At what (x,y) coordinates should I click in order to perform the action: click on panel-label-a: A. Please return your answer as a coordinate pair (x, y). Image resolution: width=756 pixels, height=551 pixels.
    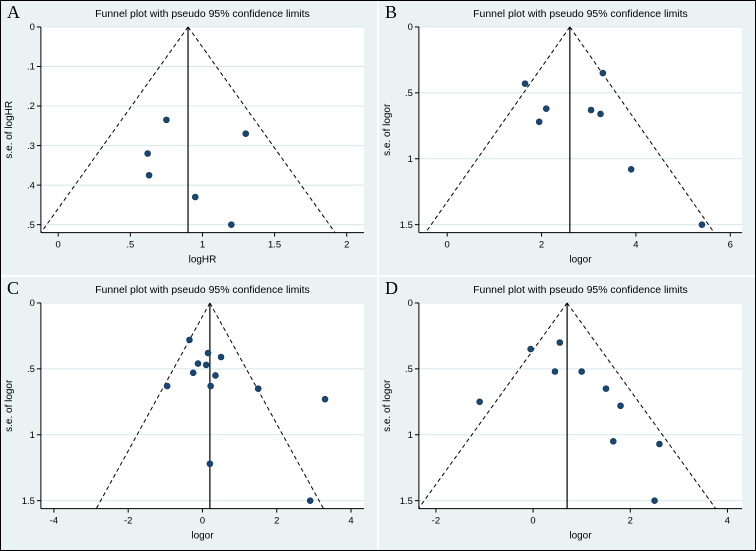
    Looking at the image, I should click on (13, 12).